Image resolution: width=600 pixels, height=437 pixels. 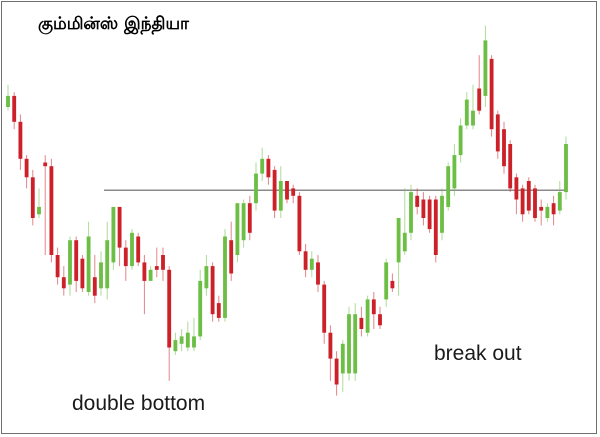 I want to click on chart-title: கும்மின்ஸ் இந்தியா, so click(x=113, y=24).